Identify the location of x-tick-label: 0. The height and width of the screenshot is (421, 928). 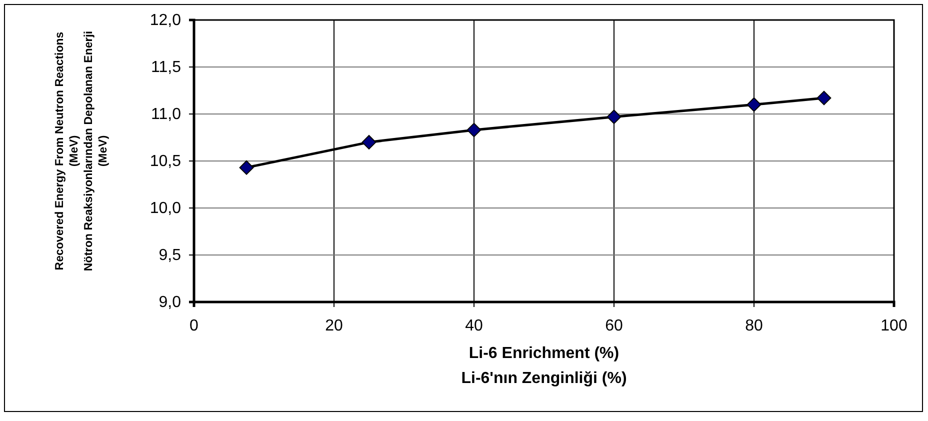
(194, 325).